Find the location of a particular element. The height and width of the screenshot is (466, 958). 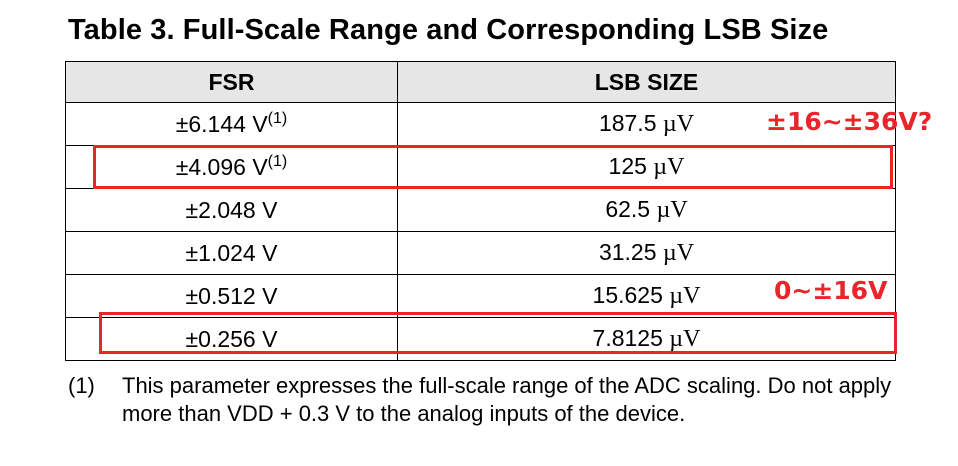

table-row: ±1.024 V 31.25 µV is located at coordinates (480, 253).